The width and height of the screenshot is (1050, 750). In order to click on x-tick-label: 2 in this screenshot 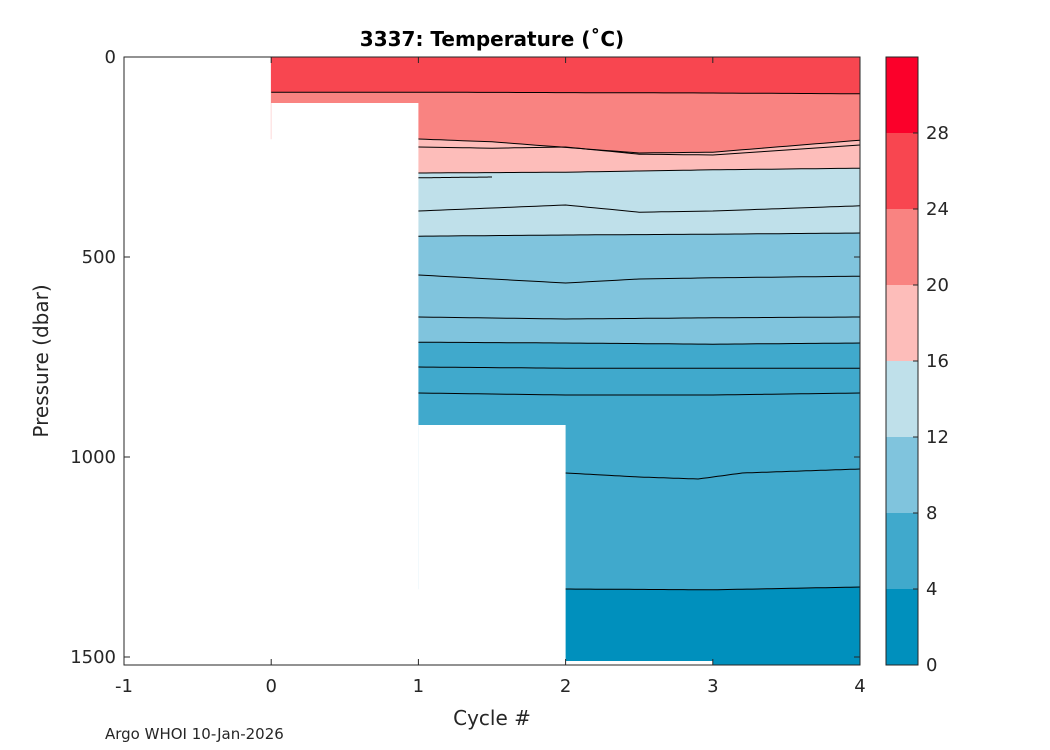, I will do `click(565, 686)`.